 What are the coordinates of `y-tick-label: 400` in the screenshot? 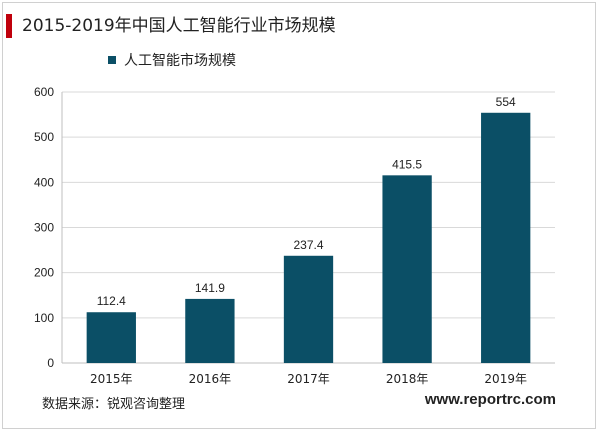 It's located at (44, 182).